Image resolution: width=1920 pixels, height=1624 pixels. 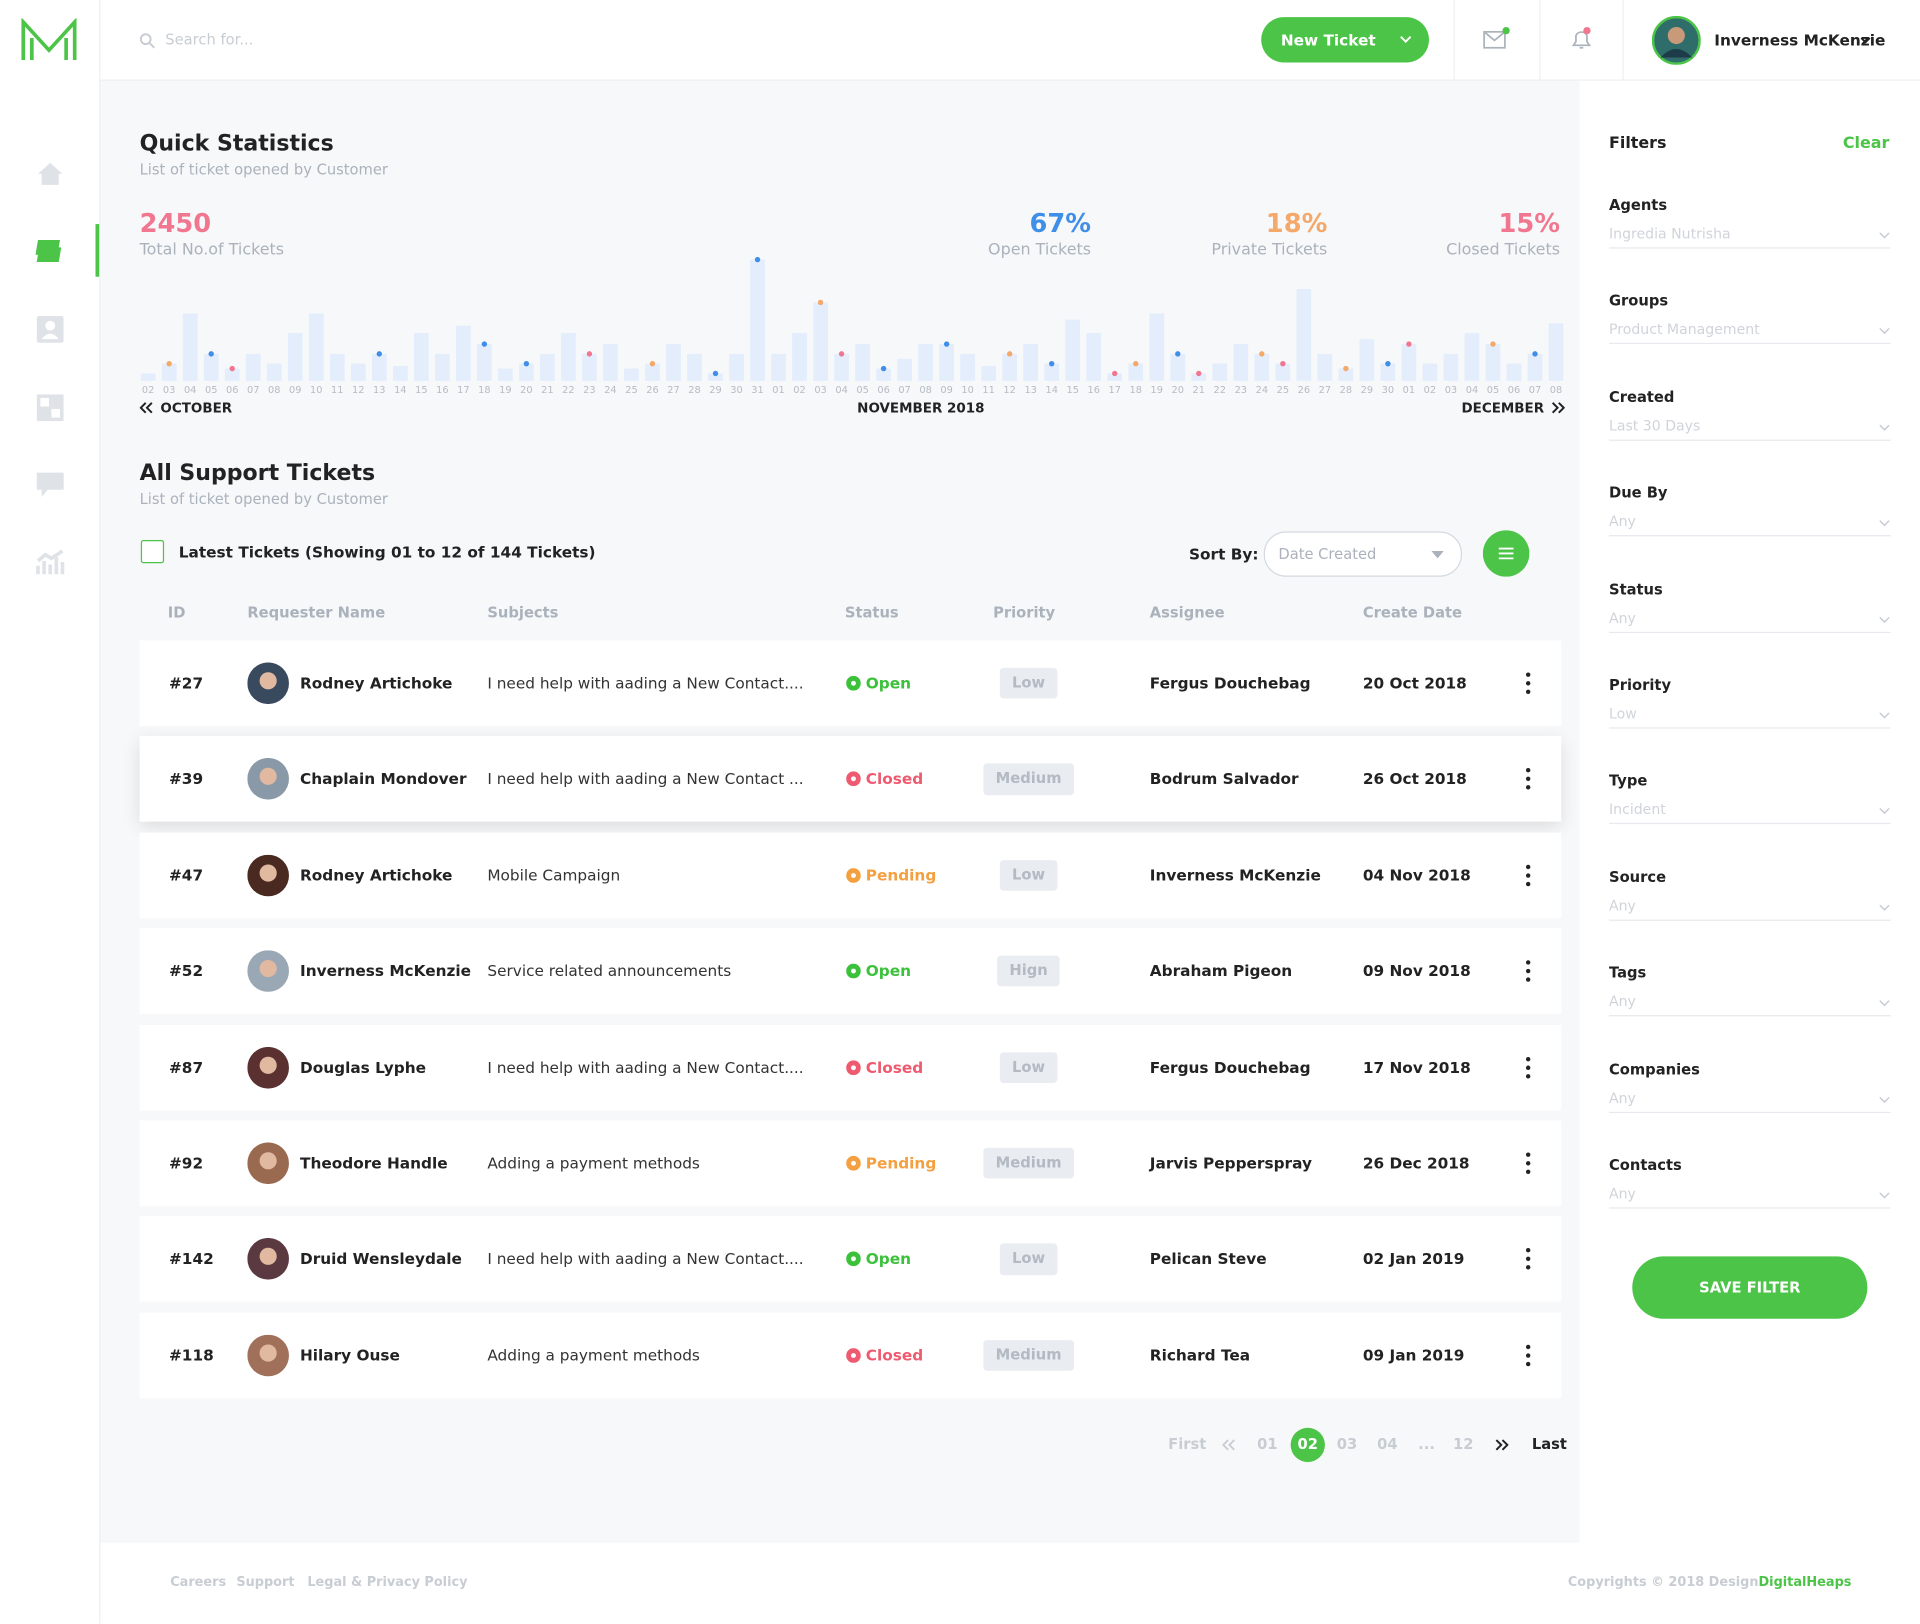 What do you see at coordinates (186, 874) in the screenshot?
I see `ticket-id: #47` at bounding box center [186, 874].